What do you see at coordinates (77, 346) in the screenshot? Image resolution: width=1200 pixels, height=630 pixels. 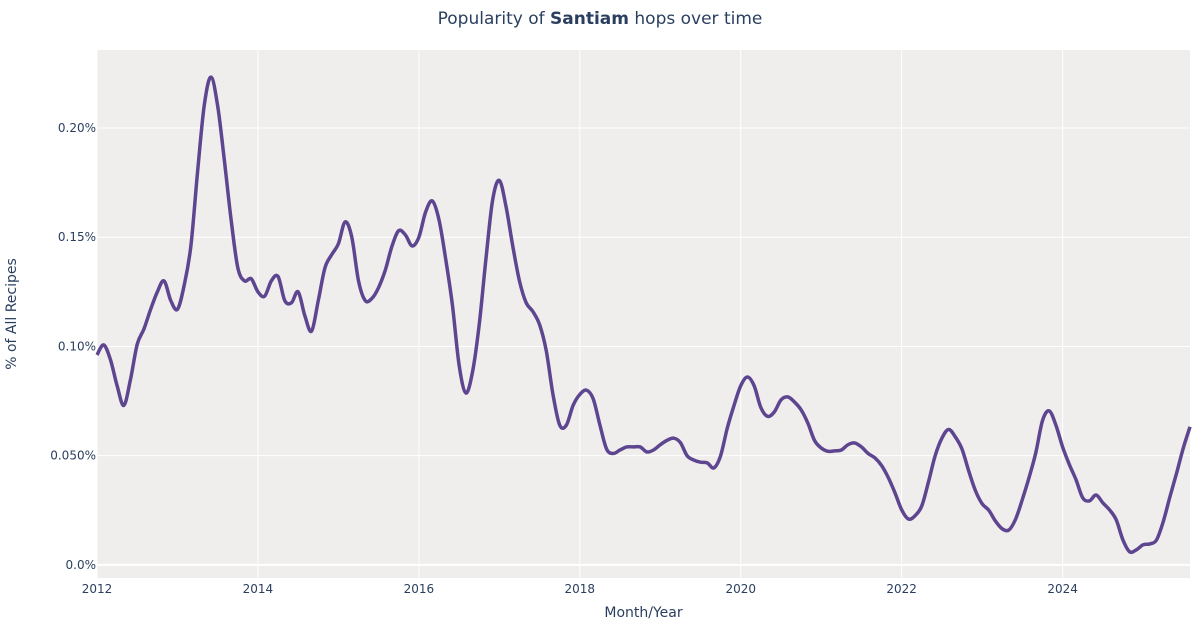 I see `y-tick-label: 0.10%` at bounding box center [77, 346].